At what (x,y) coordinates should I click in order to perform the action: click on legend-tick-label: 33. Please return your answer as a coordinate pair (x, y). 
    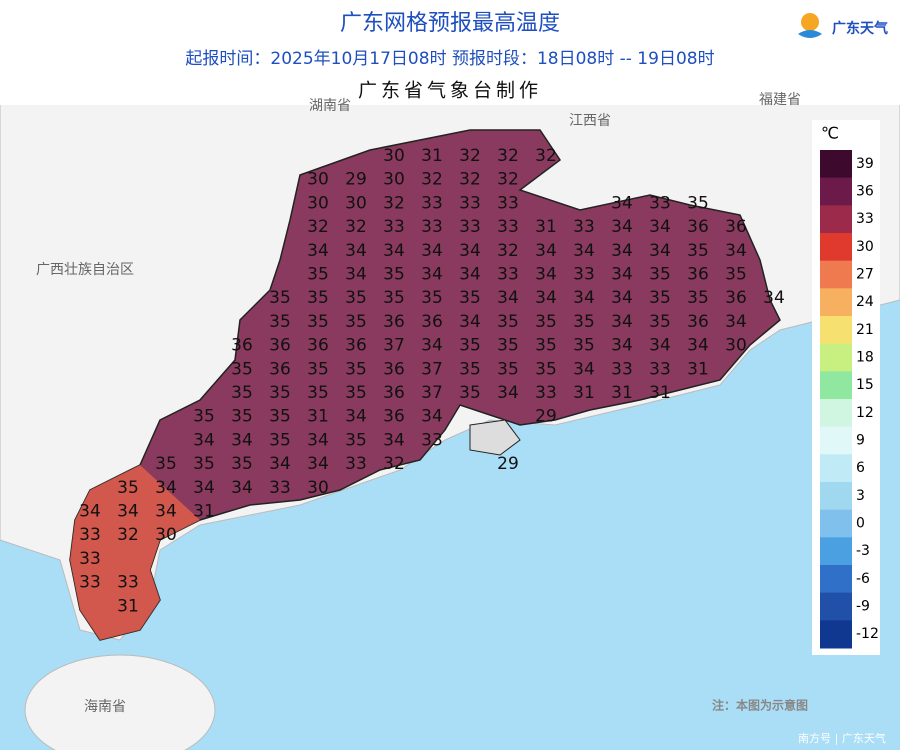
    Looking at the image, I should click on (865, 219).